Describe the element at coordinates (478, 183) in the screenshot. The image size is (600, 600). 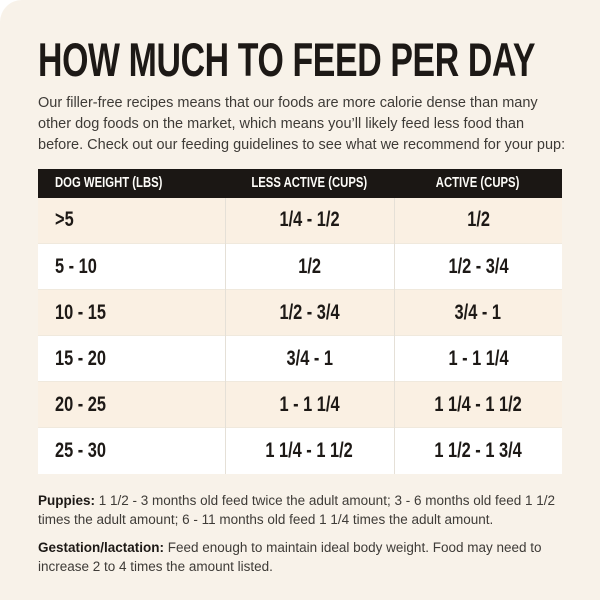
I see `col-header-active: ACTIVE (CUPS)` at that location.